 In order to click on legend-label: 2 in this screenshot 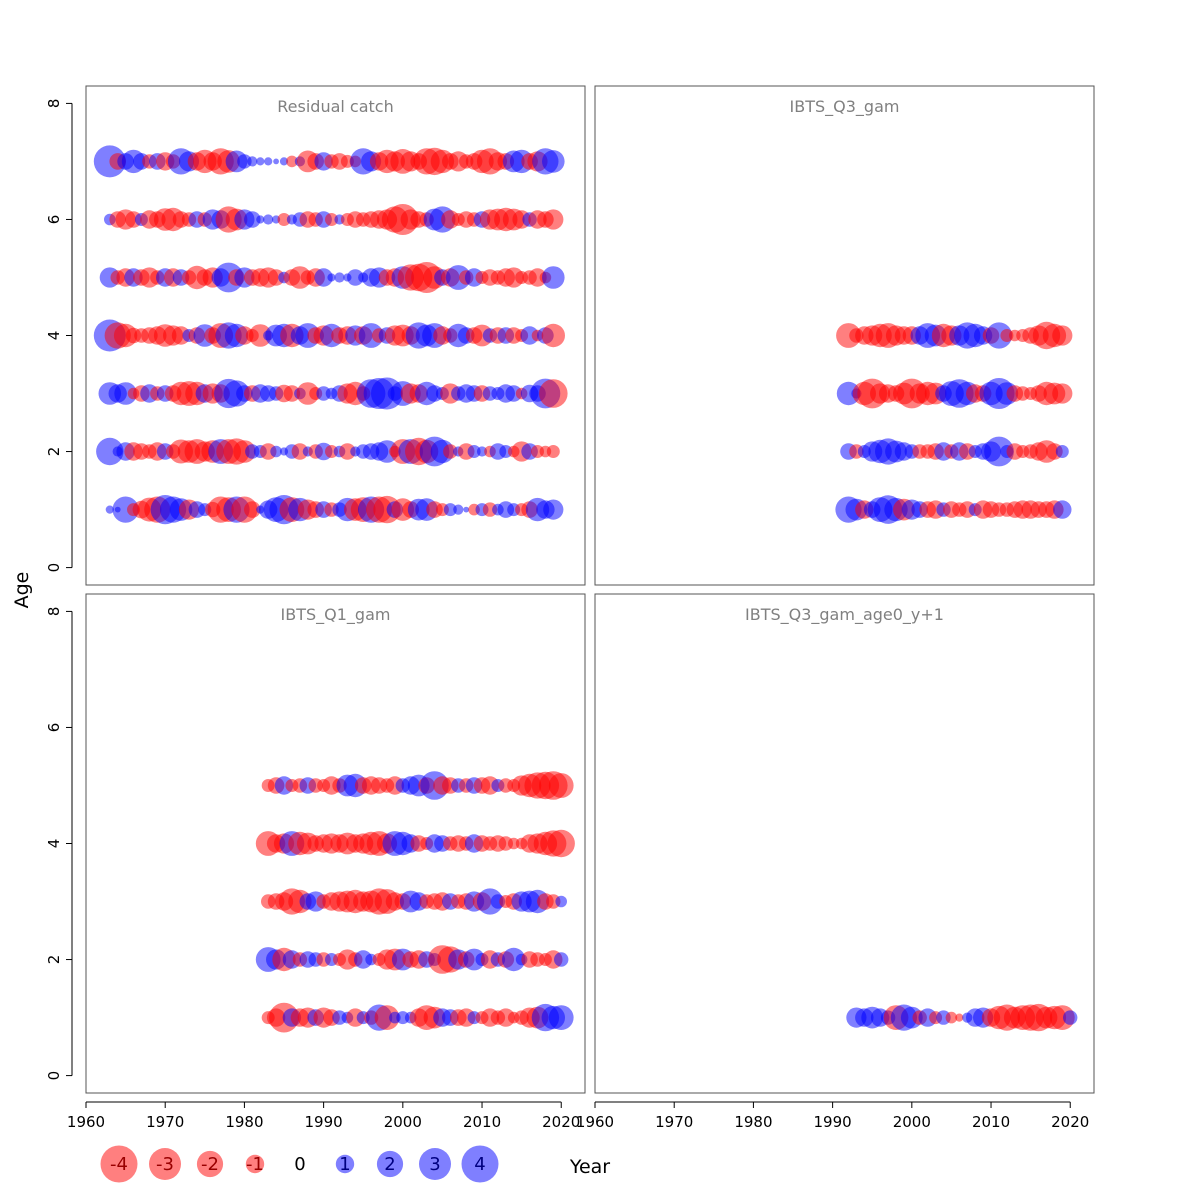, I will do `click(389, 1164)`.